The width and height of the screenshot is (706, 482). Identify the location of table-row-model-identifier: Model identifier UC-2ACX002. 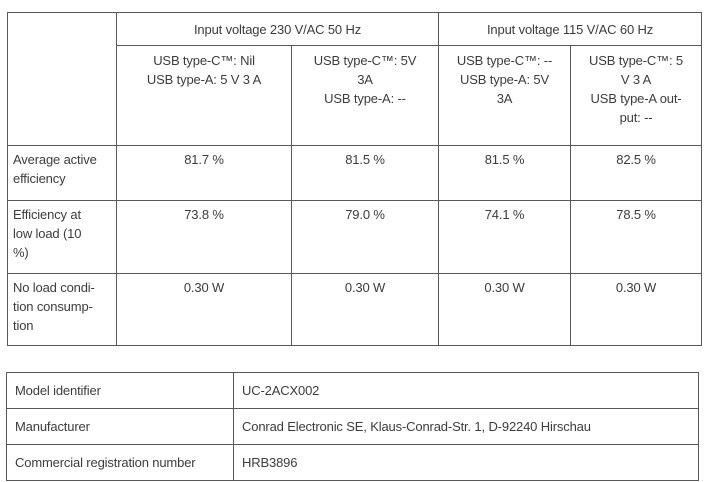
(352, 390).